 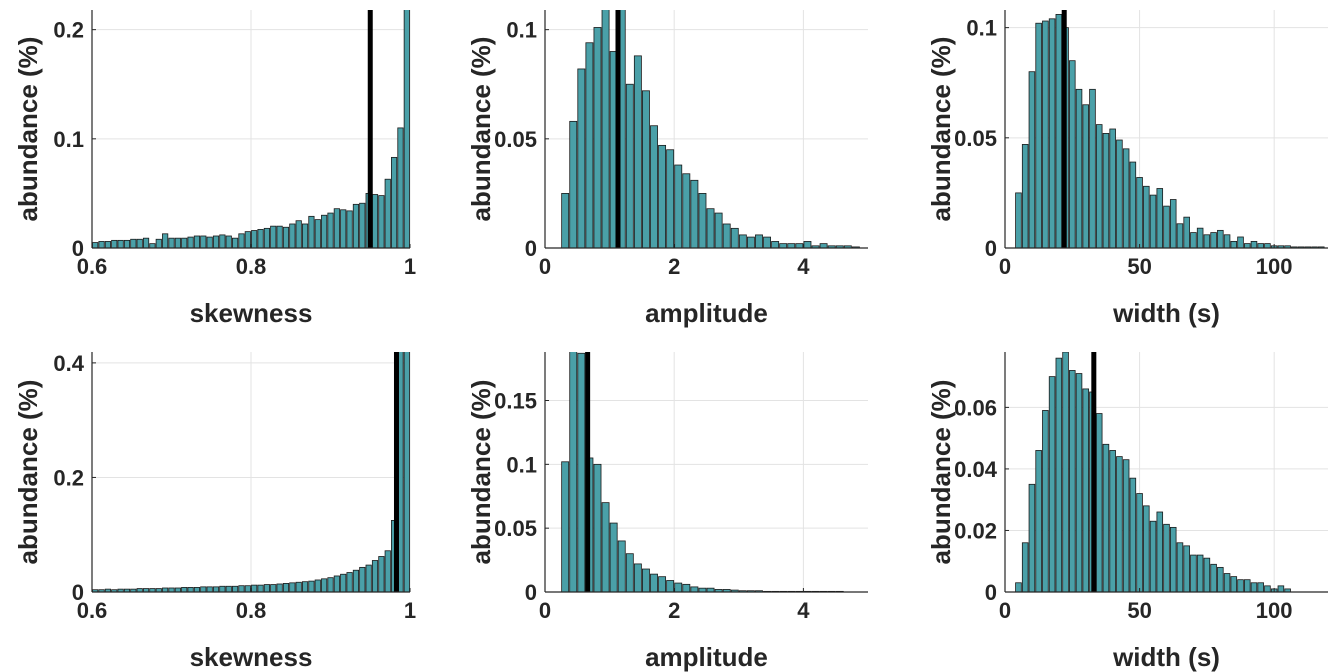 I want to click on y-tick-label: 0.15, so click(x=515, y=401).